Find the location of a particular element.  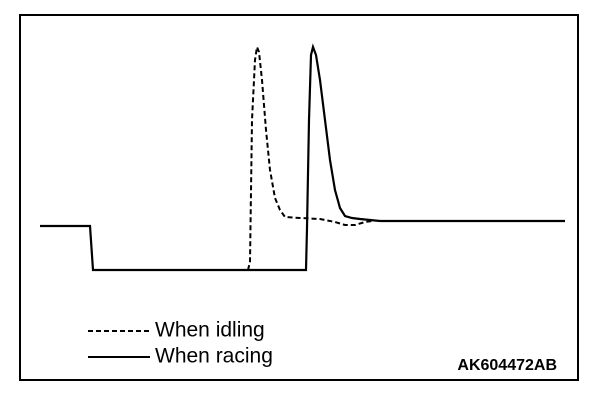

figure-id: AK604472AB is located at coordinates (507, 365).